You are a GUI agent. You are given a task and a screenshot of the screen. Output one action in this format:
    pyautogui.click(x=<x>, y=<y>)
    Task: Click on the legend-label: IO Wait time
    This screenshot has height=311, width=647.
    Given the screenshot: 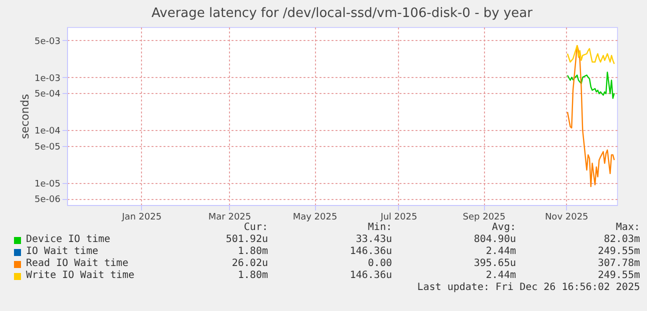 What is the action you would take?
    pyautogui.click(x=62, y=252)
    